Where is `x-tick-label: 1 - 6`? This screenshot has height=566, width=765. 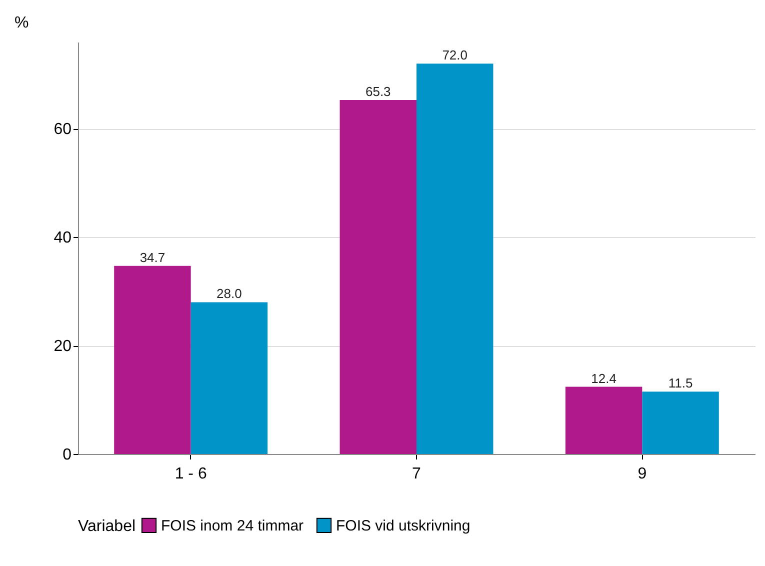
x-tick-label: 1 - 6 is located at coordinates (190, 474).